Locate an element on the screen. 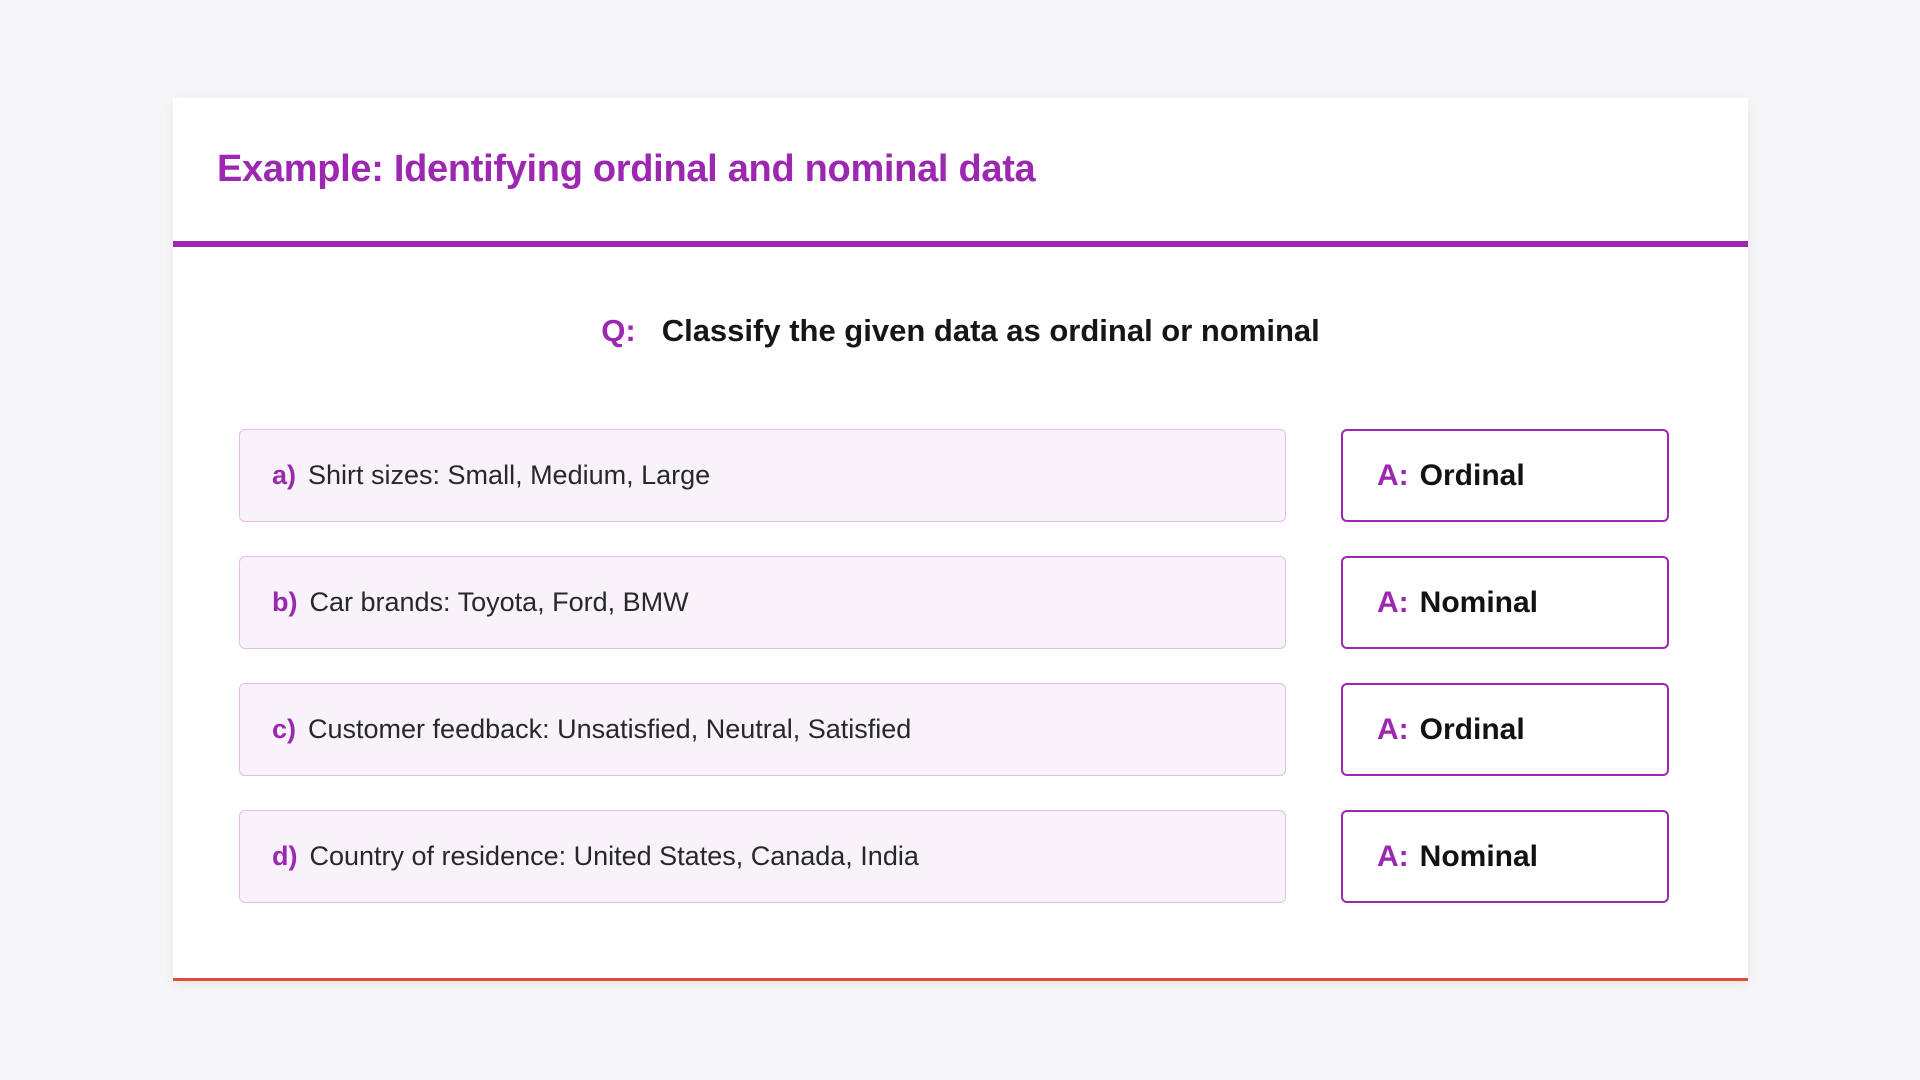 This screenshot has height=1080, width=1920. item-label: c) is located at coordinates (284, 729).